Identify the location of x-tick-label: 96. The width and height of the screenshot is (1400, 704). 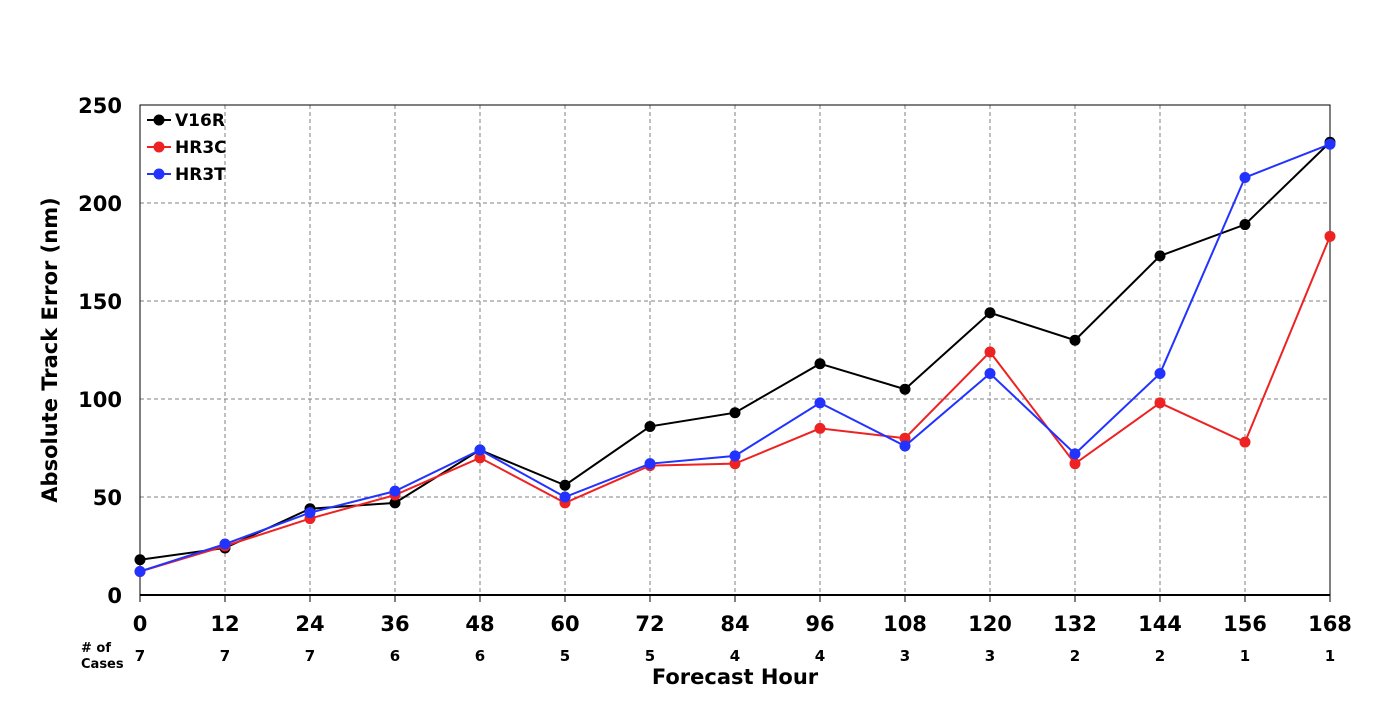
(819, 624).